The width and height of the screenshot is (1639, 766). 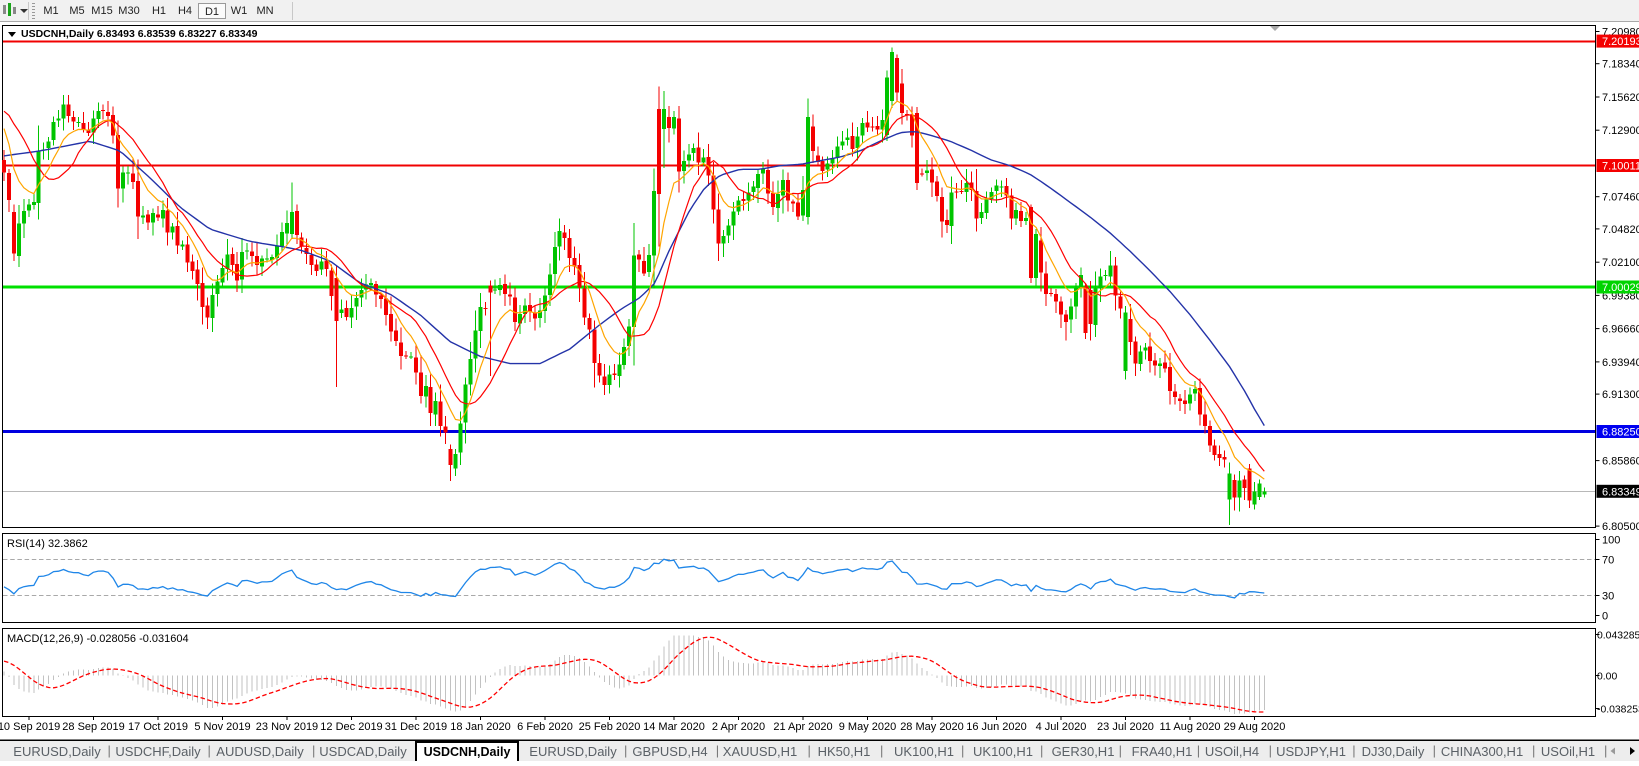 I want to click on svg-text: 29 Aug 2020, so click(x=1255, y=727).